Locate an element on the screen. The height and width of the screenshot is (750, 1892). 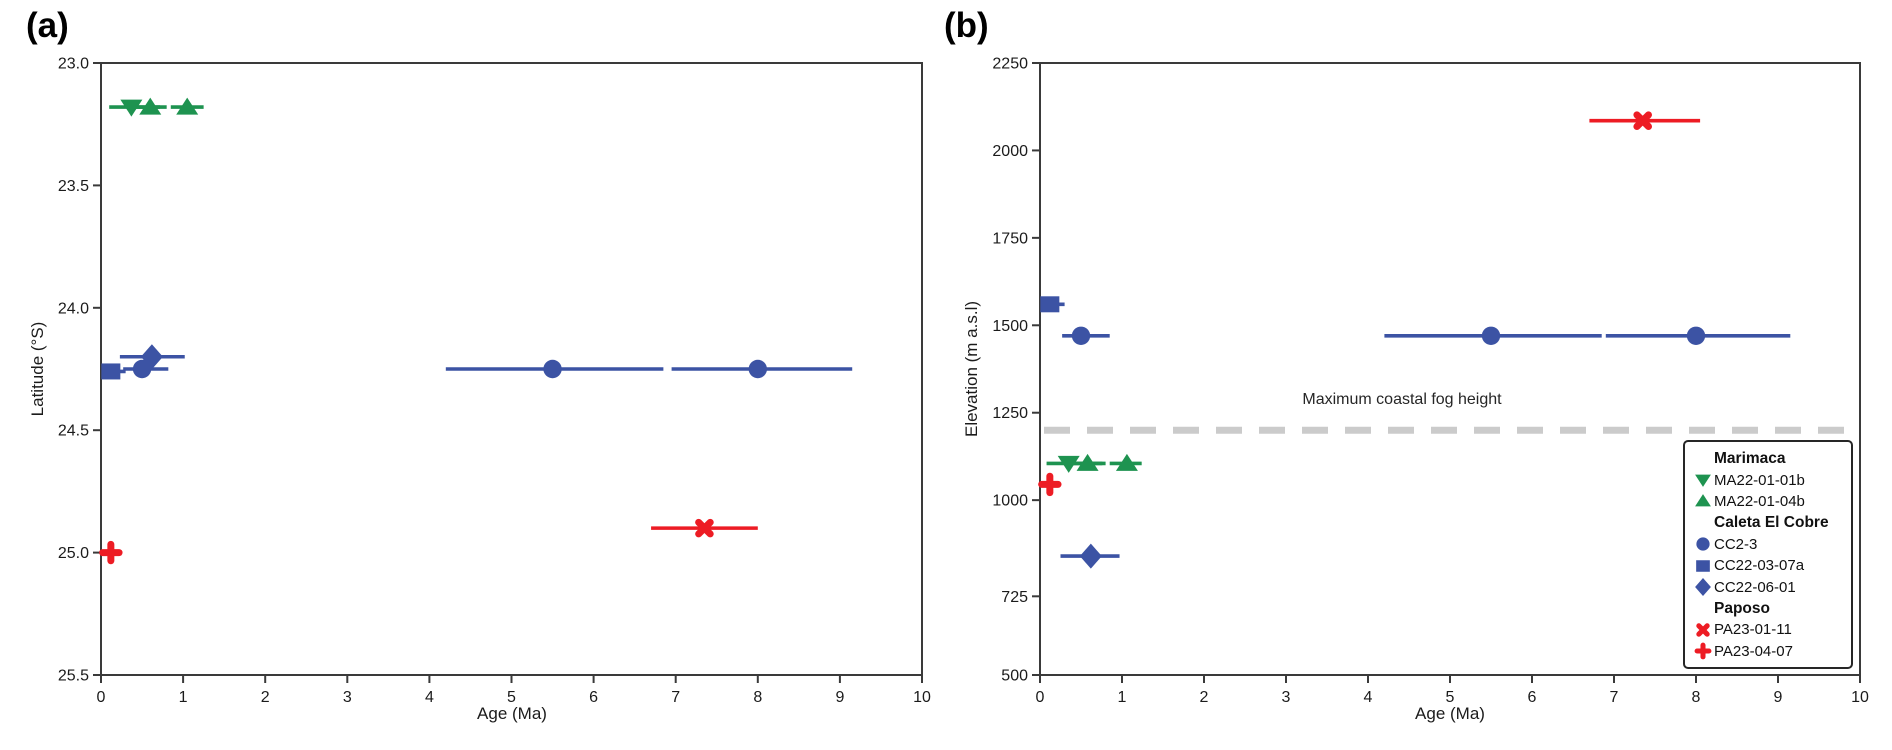
legend-marker-plus is located at coordinates (1703, 651).